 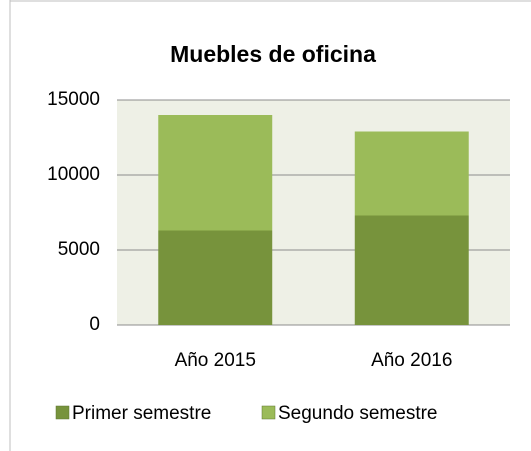 What do you see at coordinates (73, 99) in the screenshot?
I see `y-tick-label: 15000` at bounding box center [73, 99].